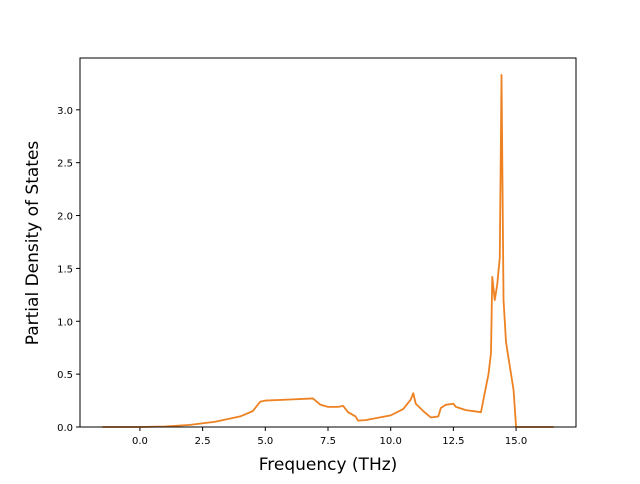 The width and height of the screenshot is (640, 484). Describe the element at coordinates (516, 441) in the screenshot. I see `x-tick-label: 15.0` at that location.